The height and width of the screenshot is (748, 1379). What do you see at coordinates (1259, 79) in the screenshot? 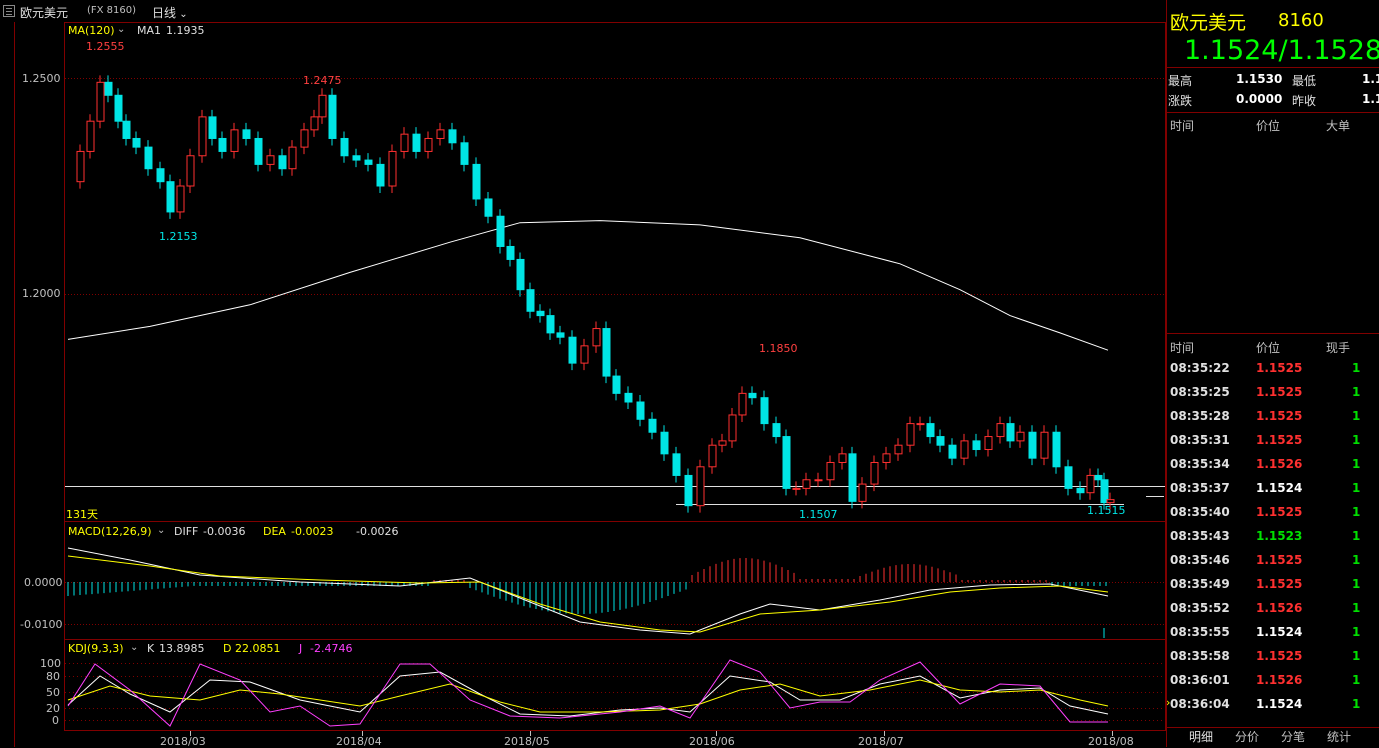
I see `high-value: 1.1530` at bounding box center [1259, 79].